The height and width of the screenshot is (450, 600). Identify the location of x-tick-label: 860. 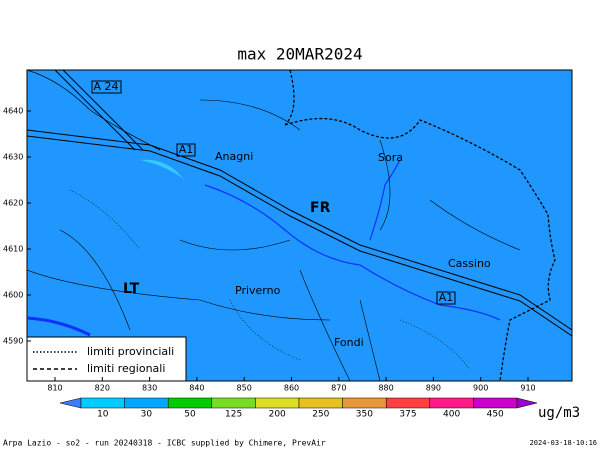
(291, 388).